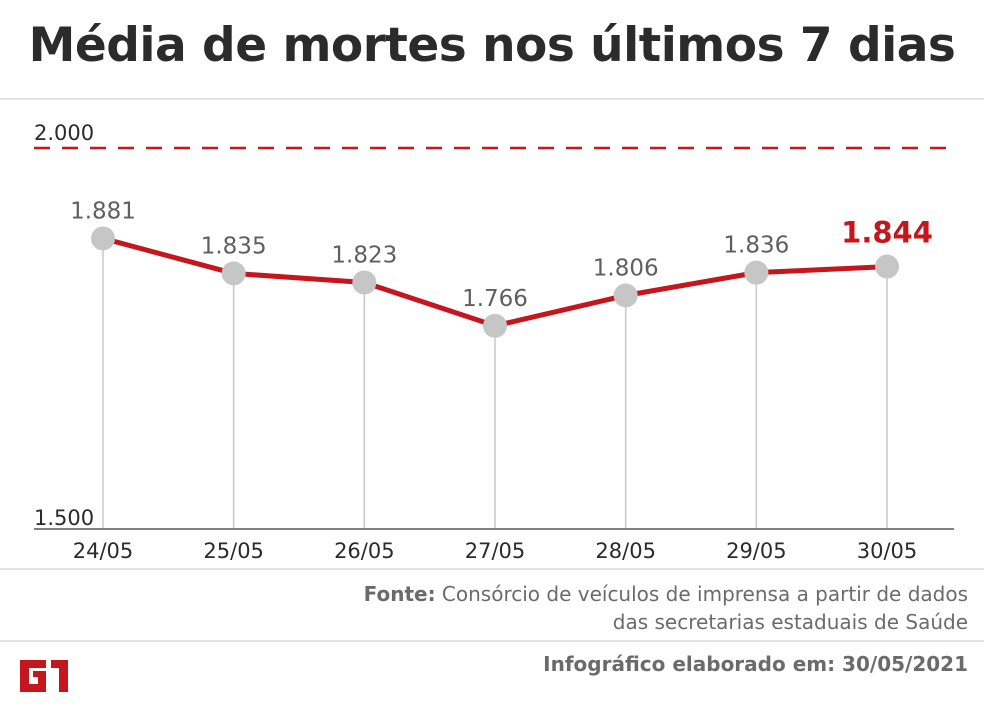  I want to click on g1-logo, so click(44, 676).